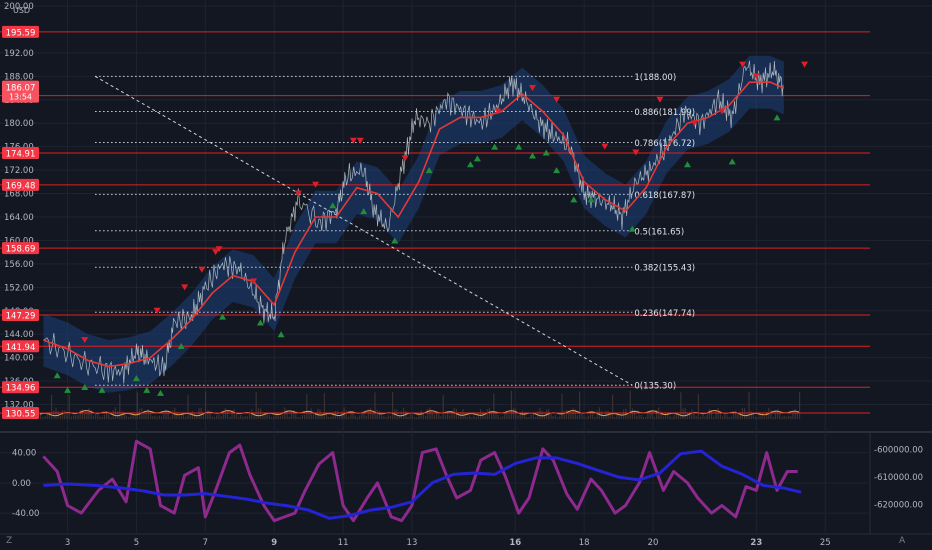 Image resolution: width=932 pixels, height=550 pixels. I want to click on time-tick-label: 18, so click(584, 543).